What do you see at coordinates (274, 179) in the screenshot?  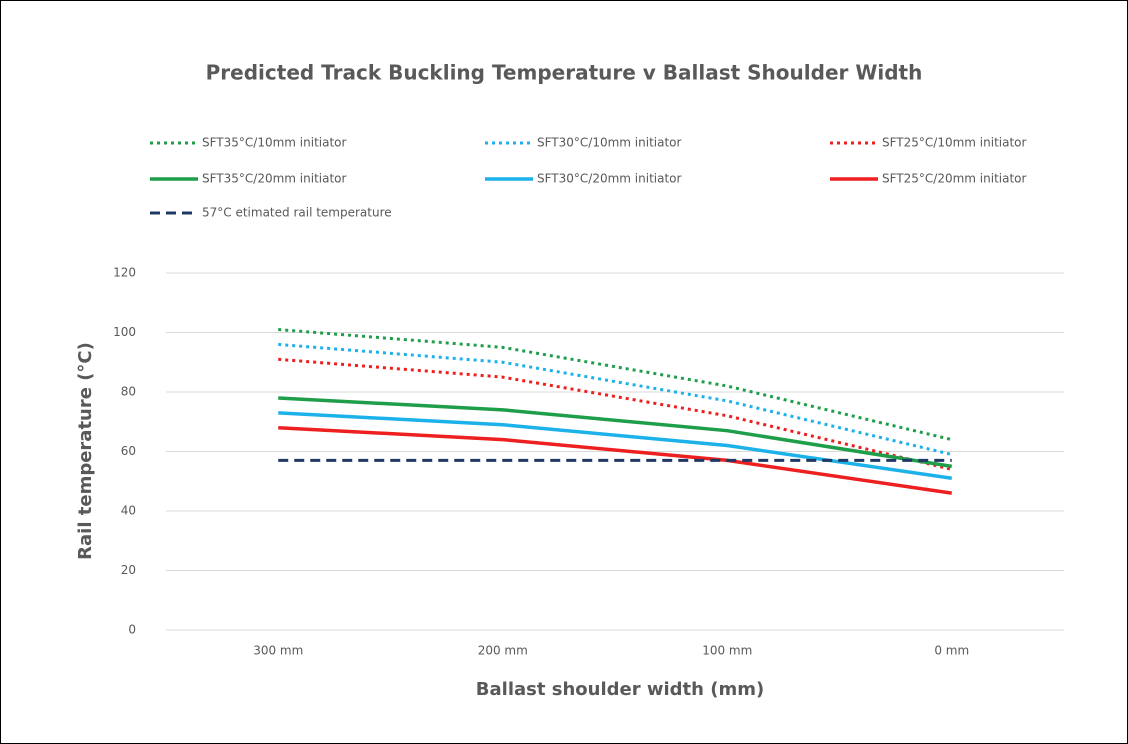 I see `legend-label: SFT35°C/20mm initiator` at bounding box center [274, 179].